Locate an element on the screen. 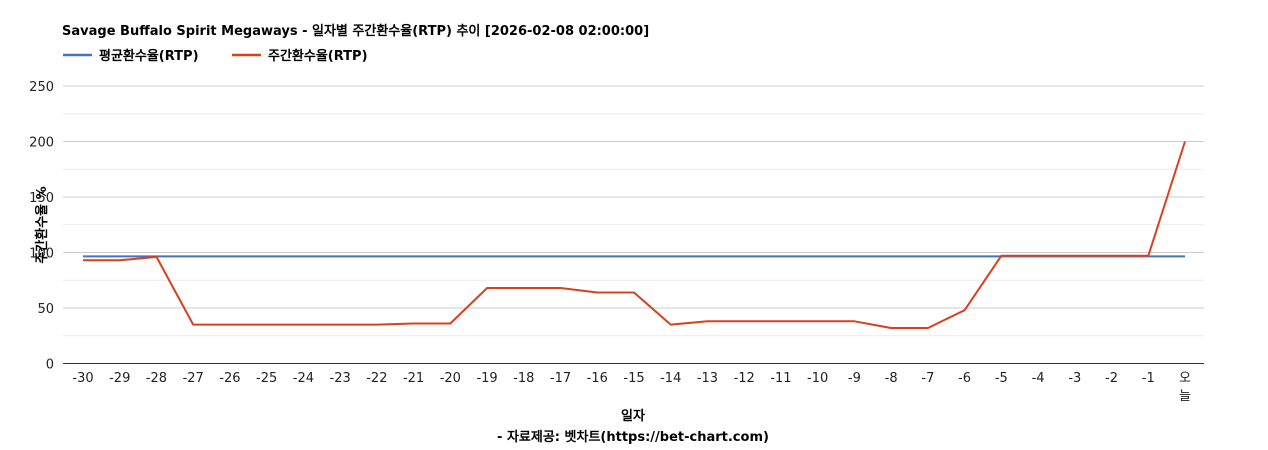 This screenshot has height=450, width=1268. y-tick-label: 0 is located at coordinates (50, 365).